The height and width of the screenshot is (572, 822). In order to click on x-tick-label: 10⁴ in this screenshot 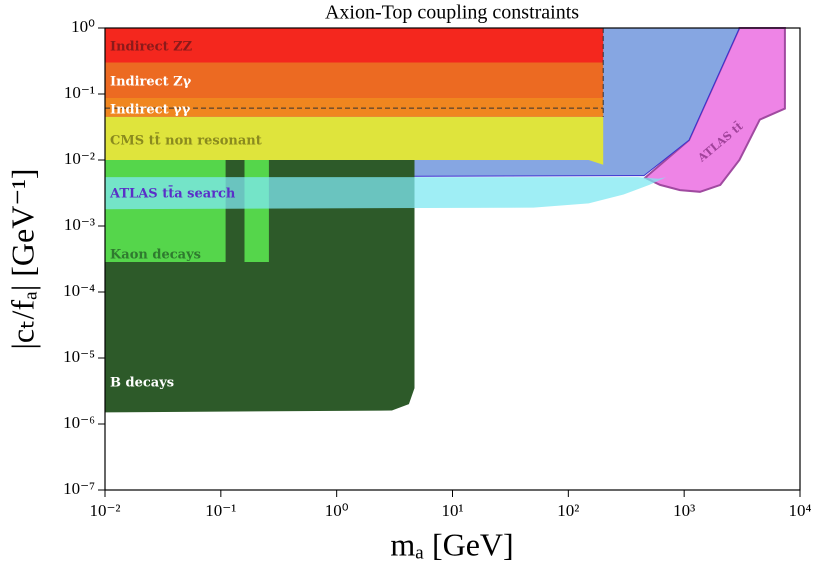, I will do `click(800, 510)`.